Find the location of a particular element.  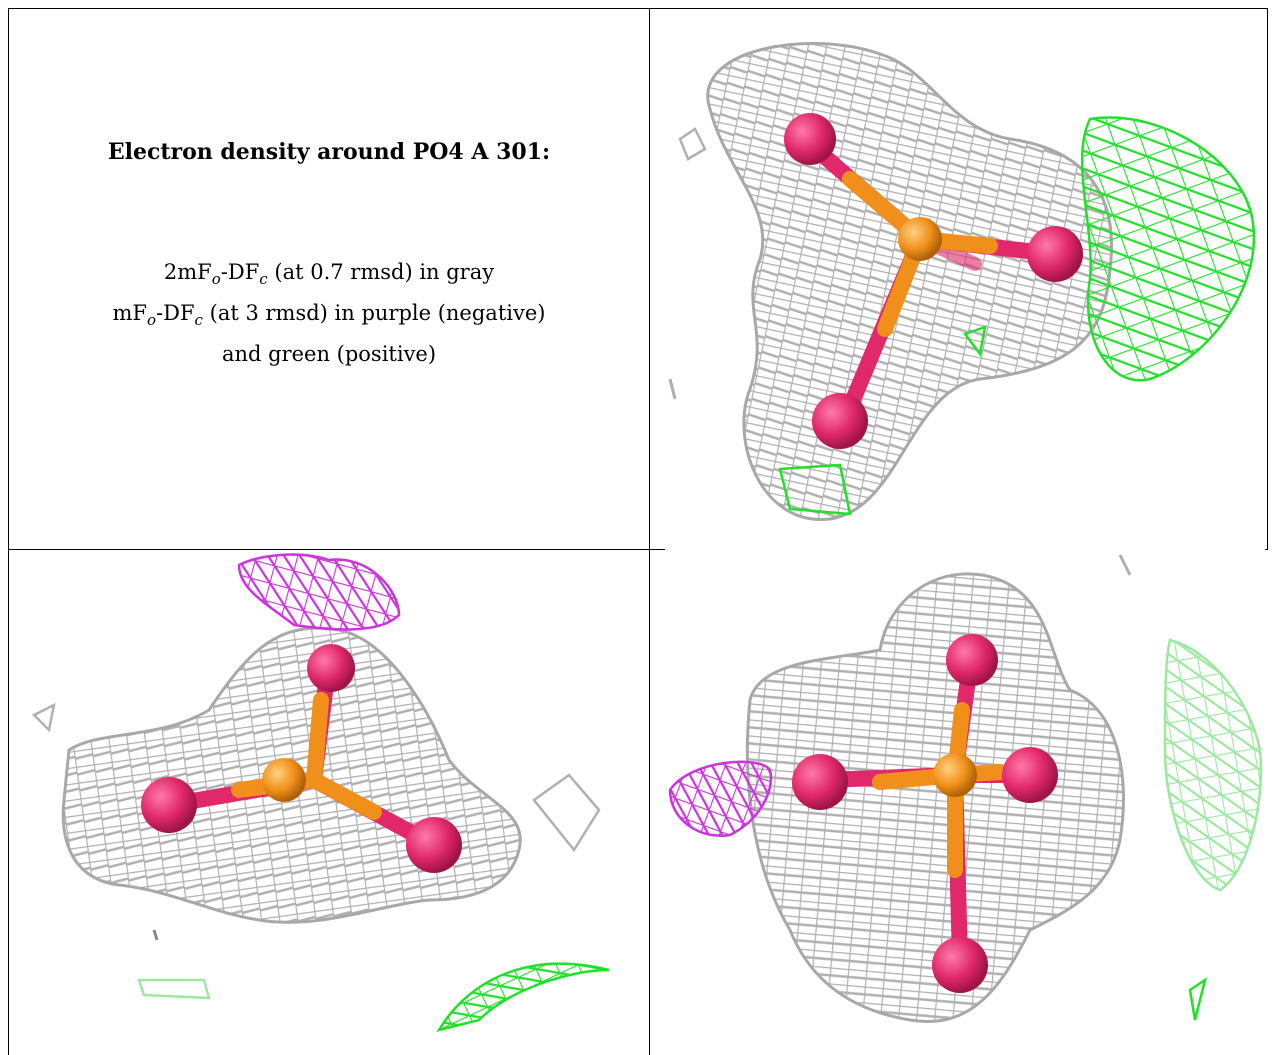

legend-line-2fo-fc: 2mFo-DFc (at 0.7 rmsd) in gray is located at coordinates (329, 274).